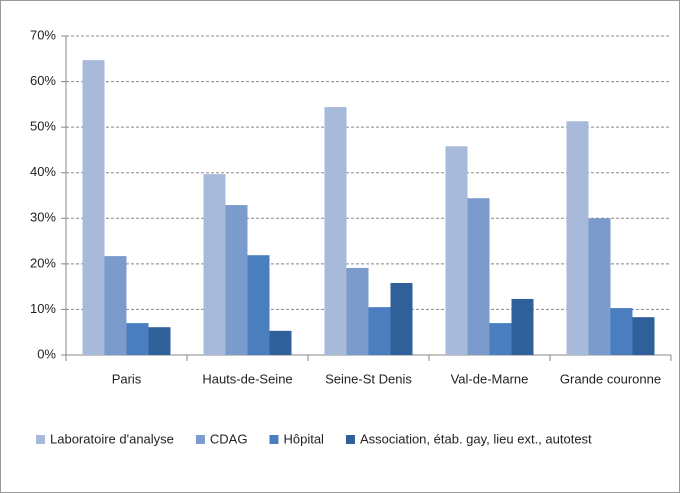 This screenshot has height=493, width=680. I want to click on legend-label: Laboratoire d'analyse, so click(112, 438).